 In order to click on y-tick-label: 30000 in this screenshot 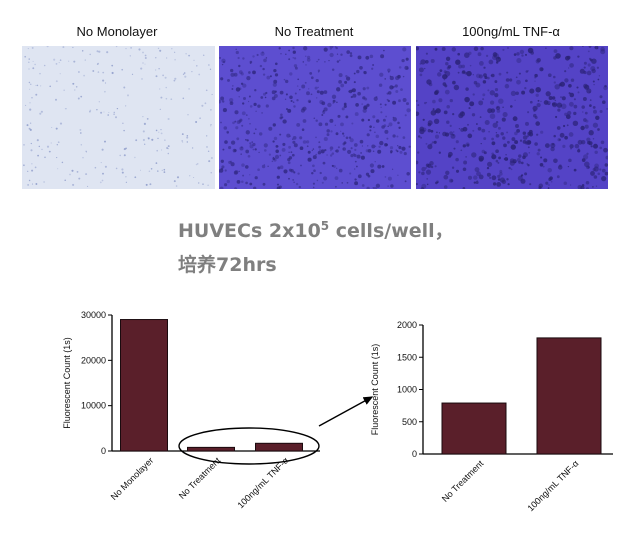, I will do `click(93, 315)`.